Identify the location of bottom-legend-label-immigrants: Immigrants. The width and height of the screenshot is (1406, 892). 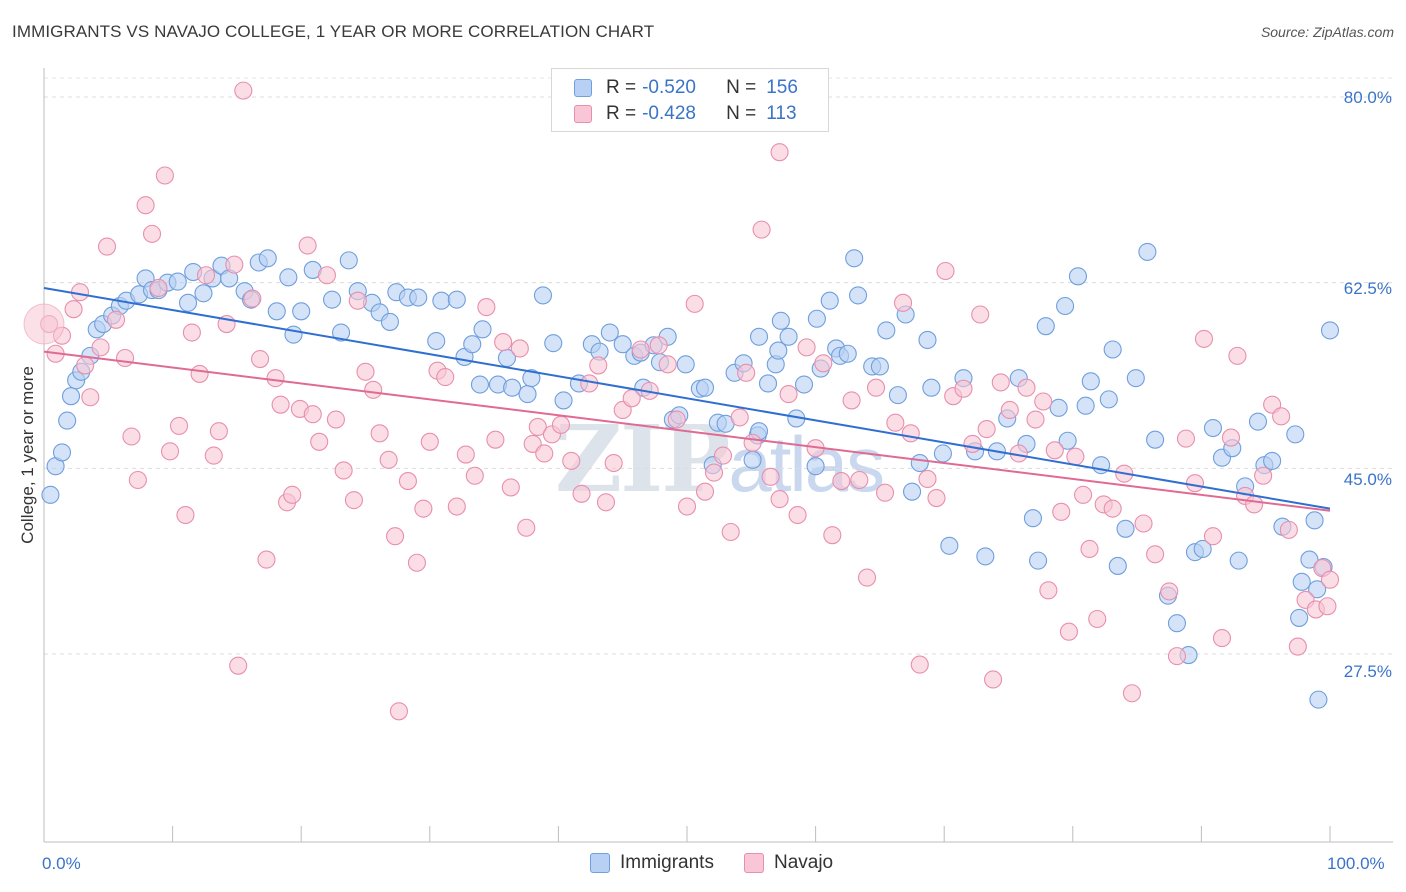
(667, 862).